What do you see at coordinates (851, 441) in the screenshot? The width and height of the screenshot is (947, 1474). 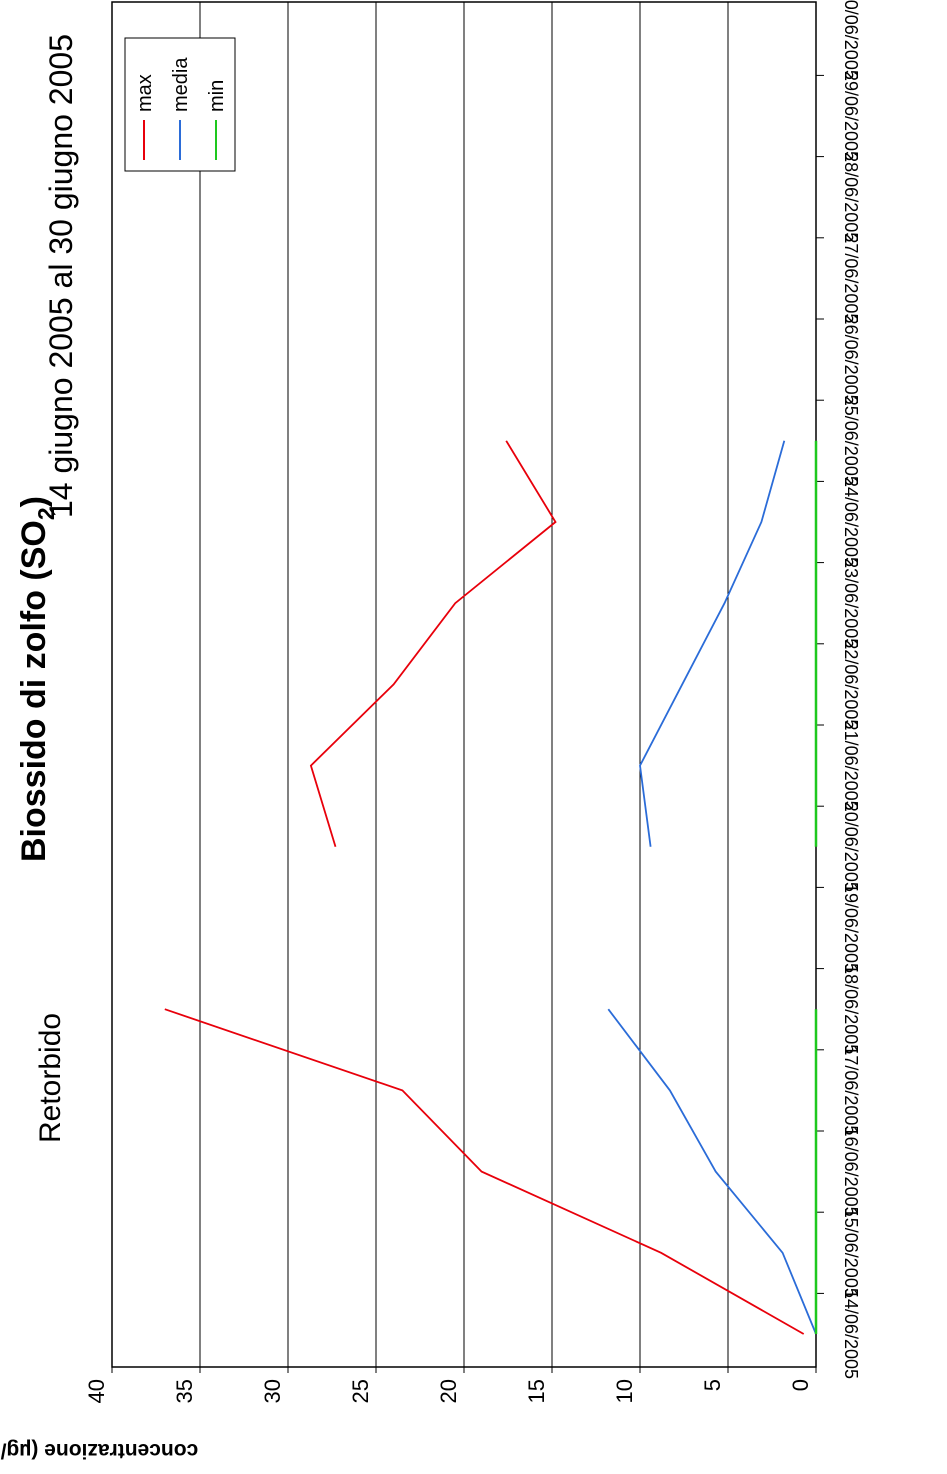 I see `x-tick-label: 25/06/2005` at bounding box center [851, 441].